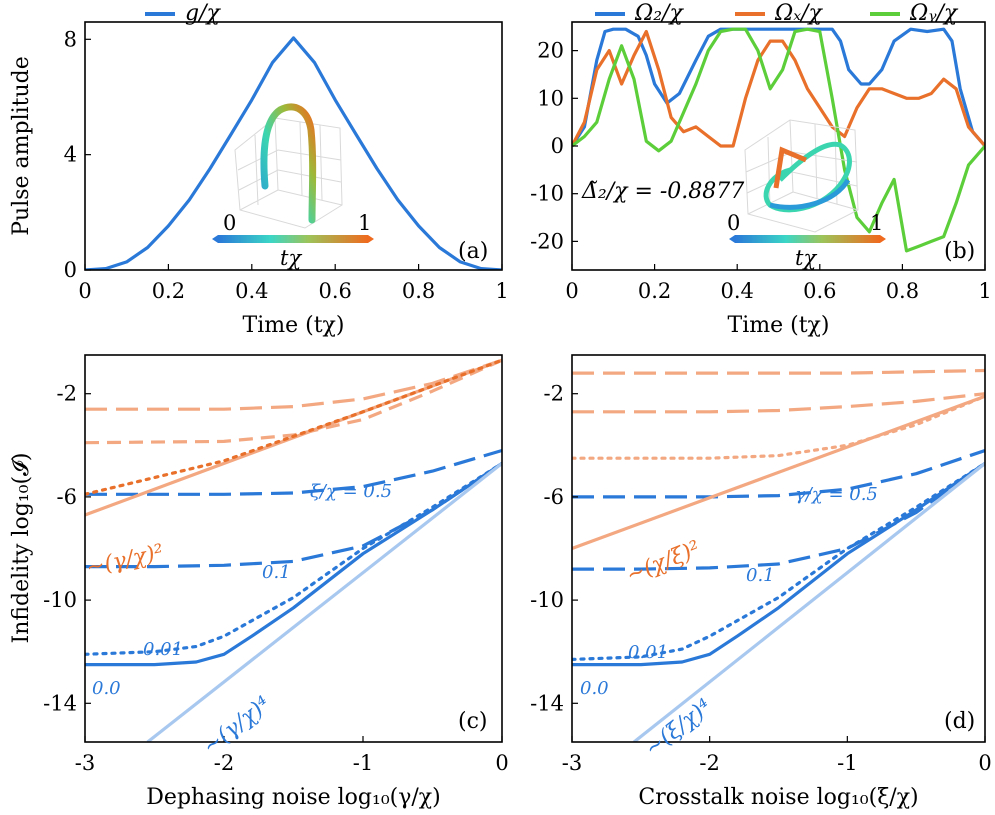 The image size is (995, 815). I want to click on y-tick-label-a-1: 4, so click(70, 155).